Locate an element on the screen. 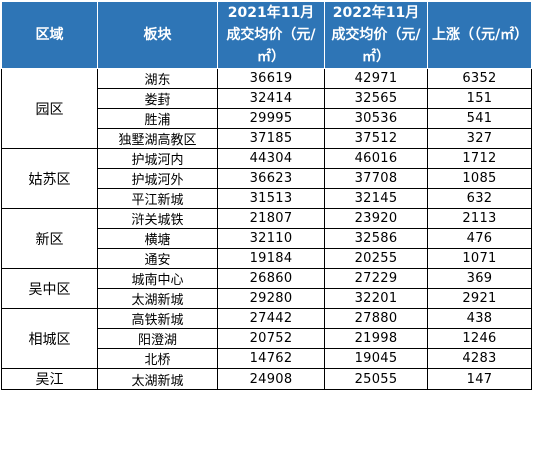 Image resolution: width=533 pixels, height=449 pixels. region-cell: 园区 is located at coordinates (49, 108).